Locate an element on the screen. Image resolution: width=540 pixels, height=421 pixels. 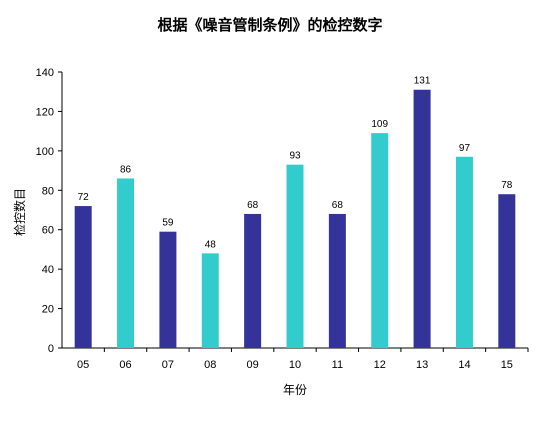
data-label-12: 109 is located at coordinates (379, 124).